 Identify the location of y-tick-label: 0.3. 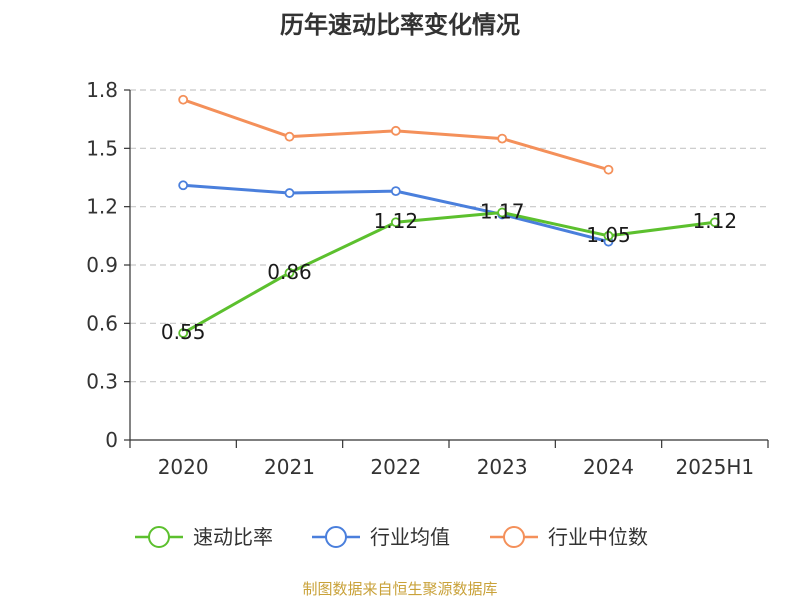
(102, 382).